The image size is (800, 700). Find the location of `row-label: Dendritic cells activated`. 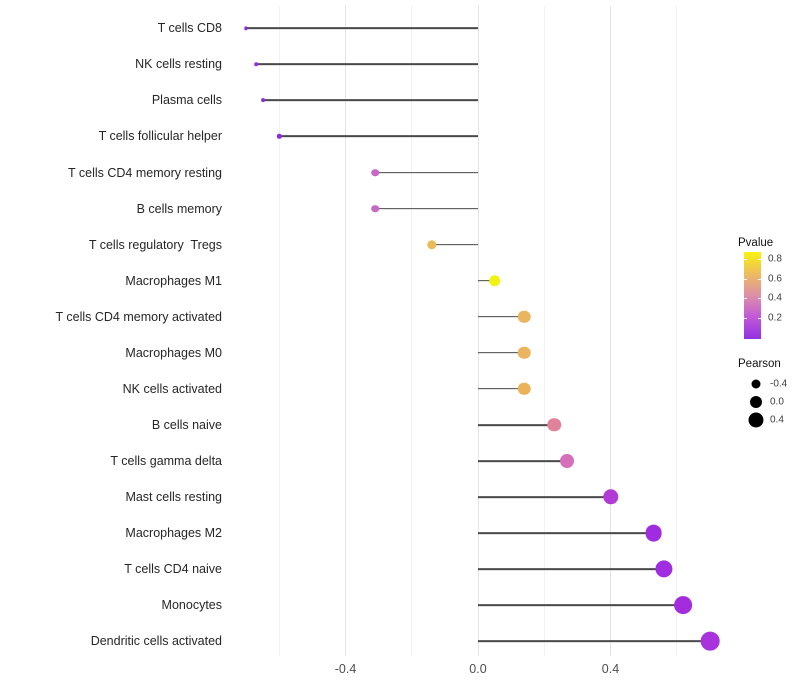

row-label: Dendritic cells activated is located at coordinates (156, 641).